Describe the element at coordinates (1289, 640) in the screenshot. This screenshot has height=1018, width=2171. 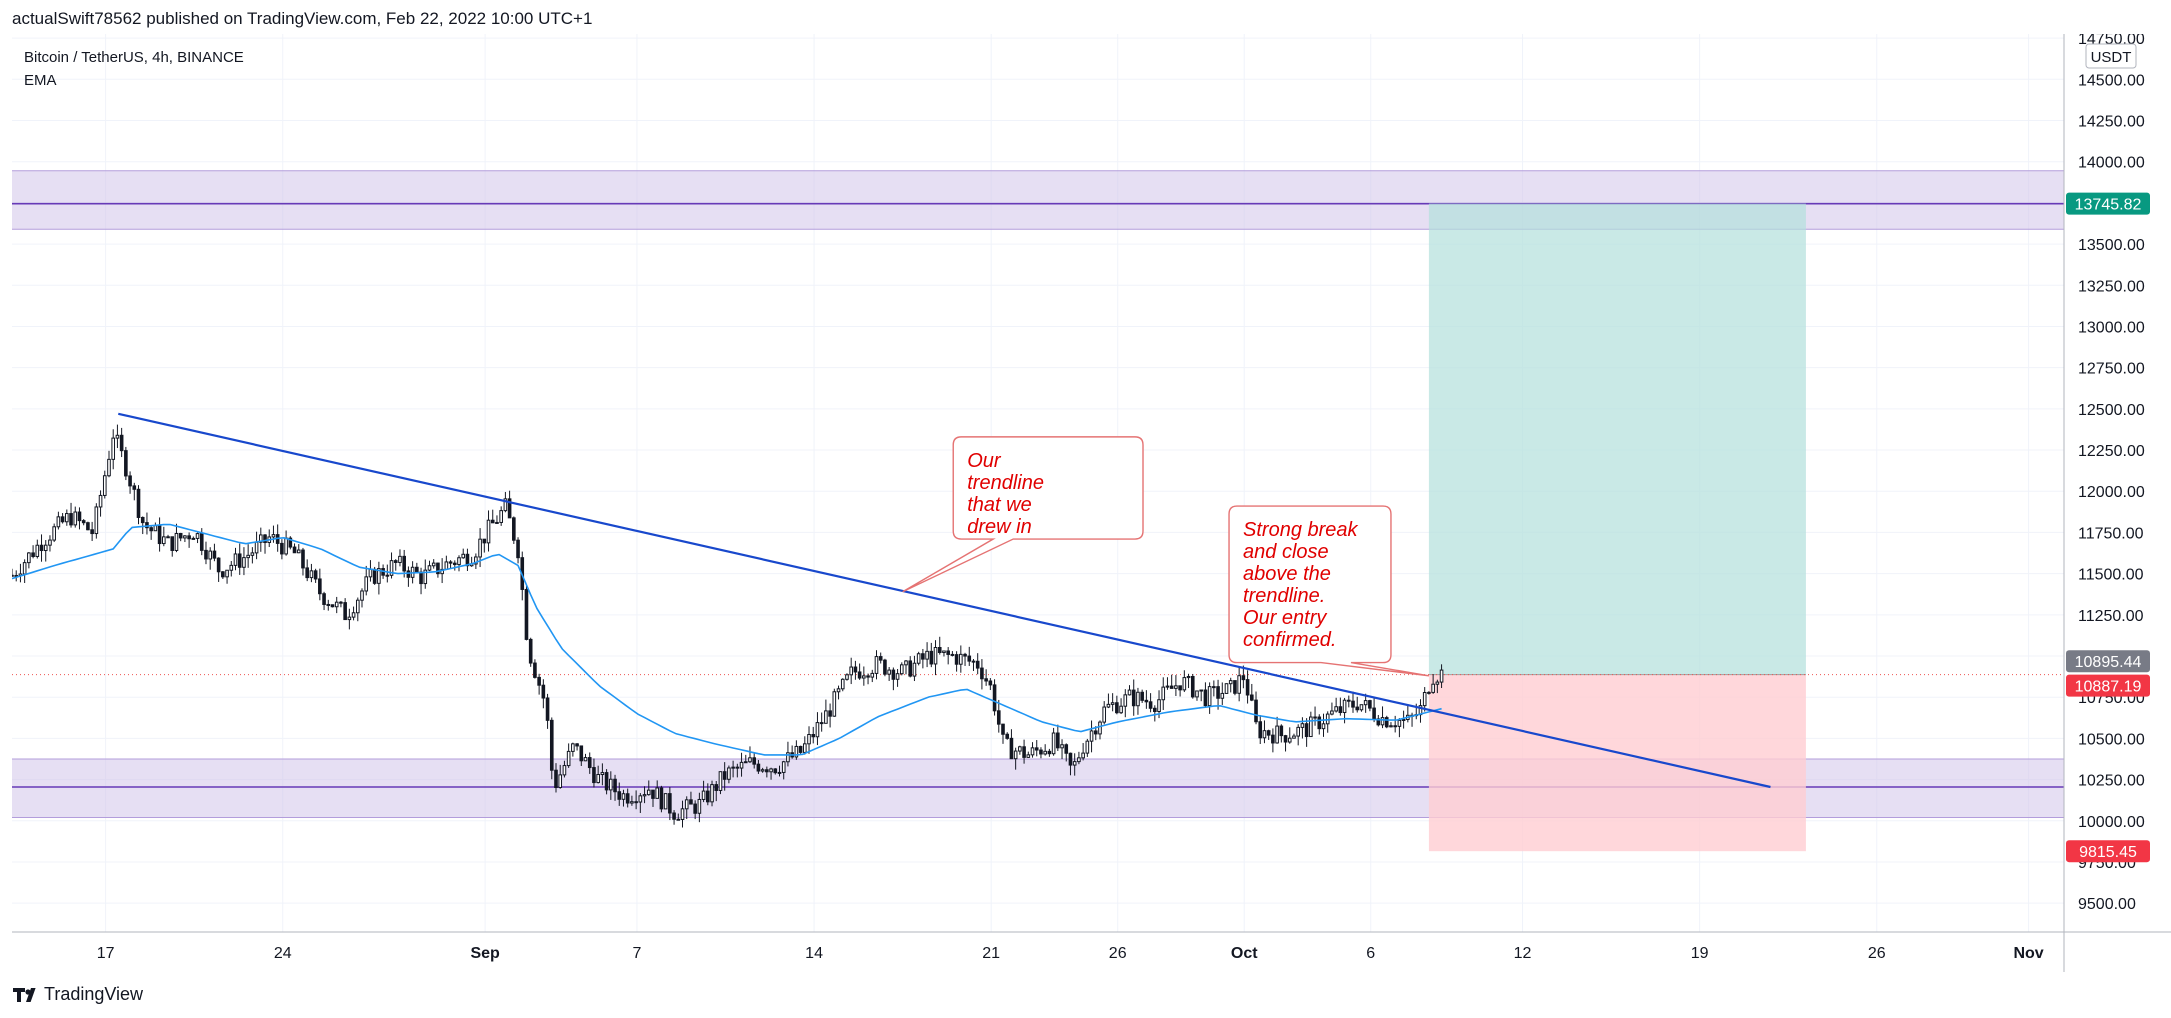
I see `callout-text-line: confirmed.` at that location.